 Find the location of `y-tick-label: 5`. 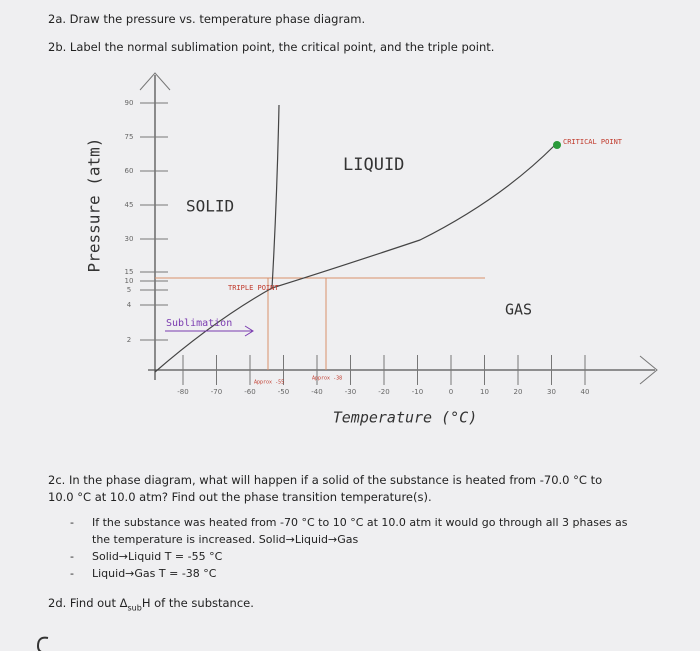

y-tick-label: 5 is located at coordinates (129, 290).